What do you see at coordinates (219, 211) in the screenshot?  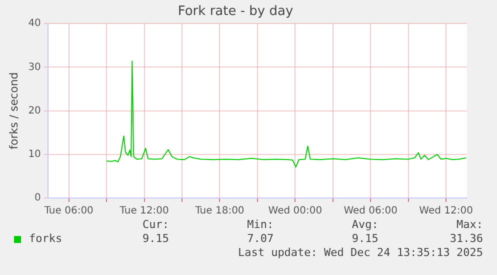 I see `x-tick-label: Tue 18:00` at bounding box center [219, 211].